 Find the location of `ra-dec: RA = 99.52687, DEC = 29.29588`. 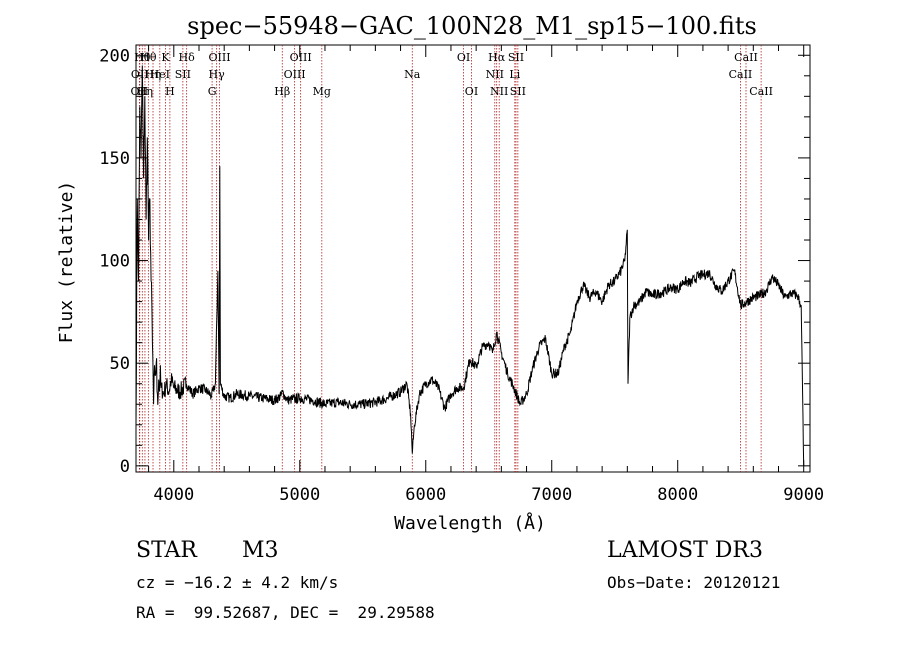

ra-dec: RA = 99.52687, DEC = 29.29588 is located at coordinates (285, 612).